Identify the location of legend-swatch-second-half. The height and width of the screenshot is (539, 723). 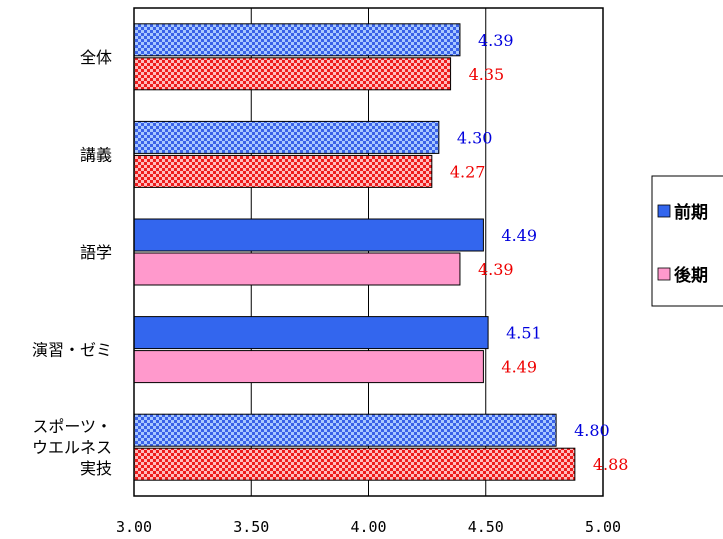
(664, 274).